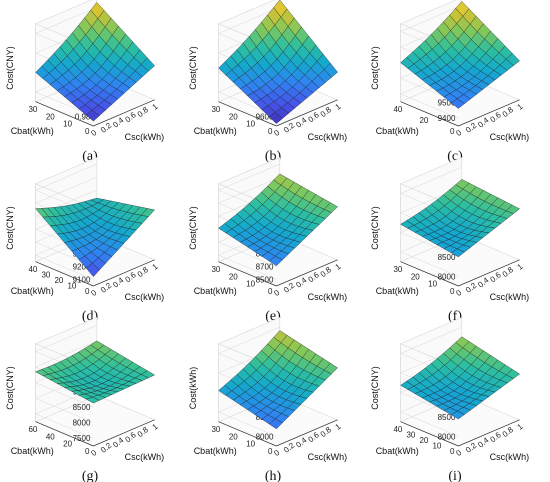 The width and height of the screenshot is (550, 482). Describe the element at coordinates (90, 475) in the screenshot. I see `panel-label: (g)` at that location.